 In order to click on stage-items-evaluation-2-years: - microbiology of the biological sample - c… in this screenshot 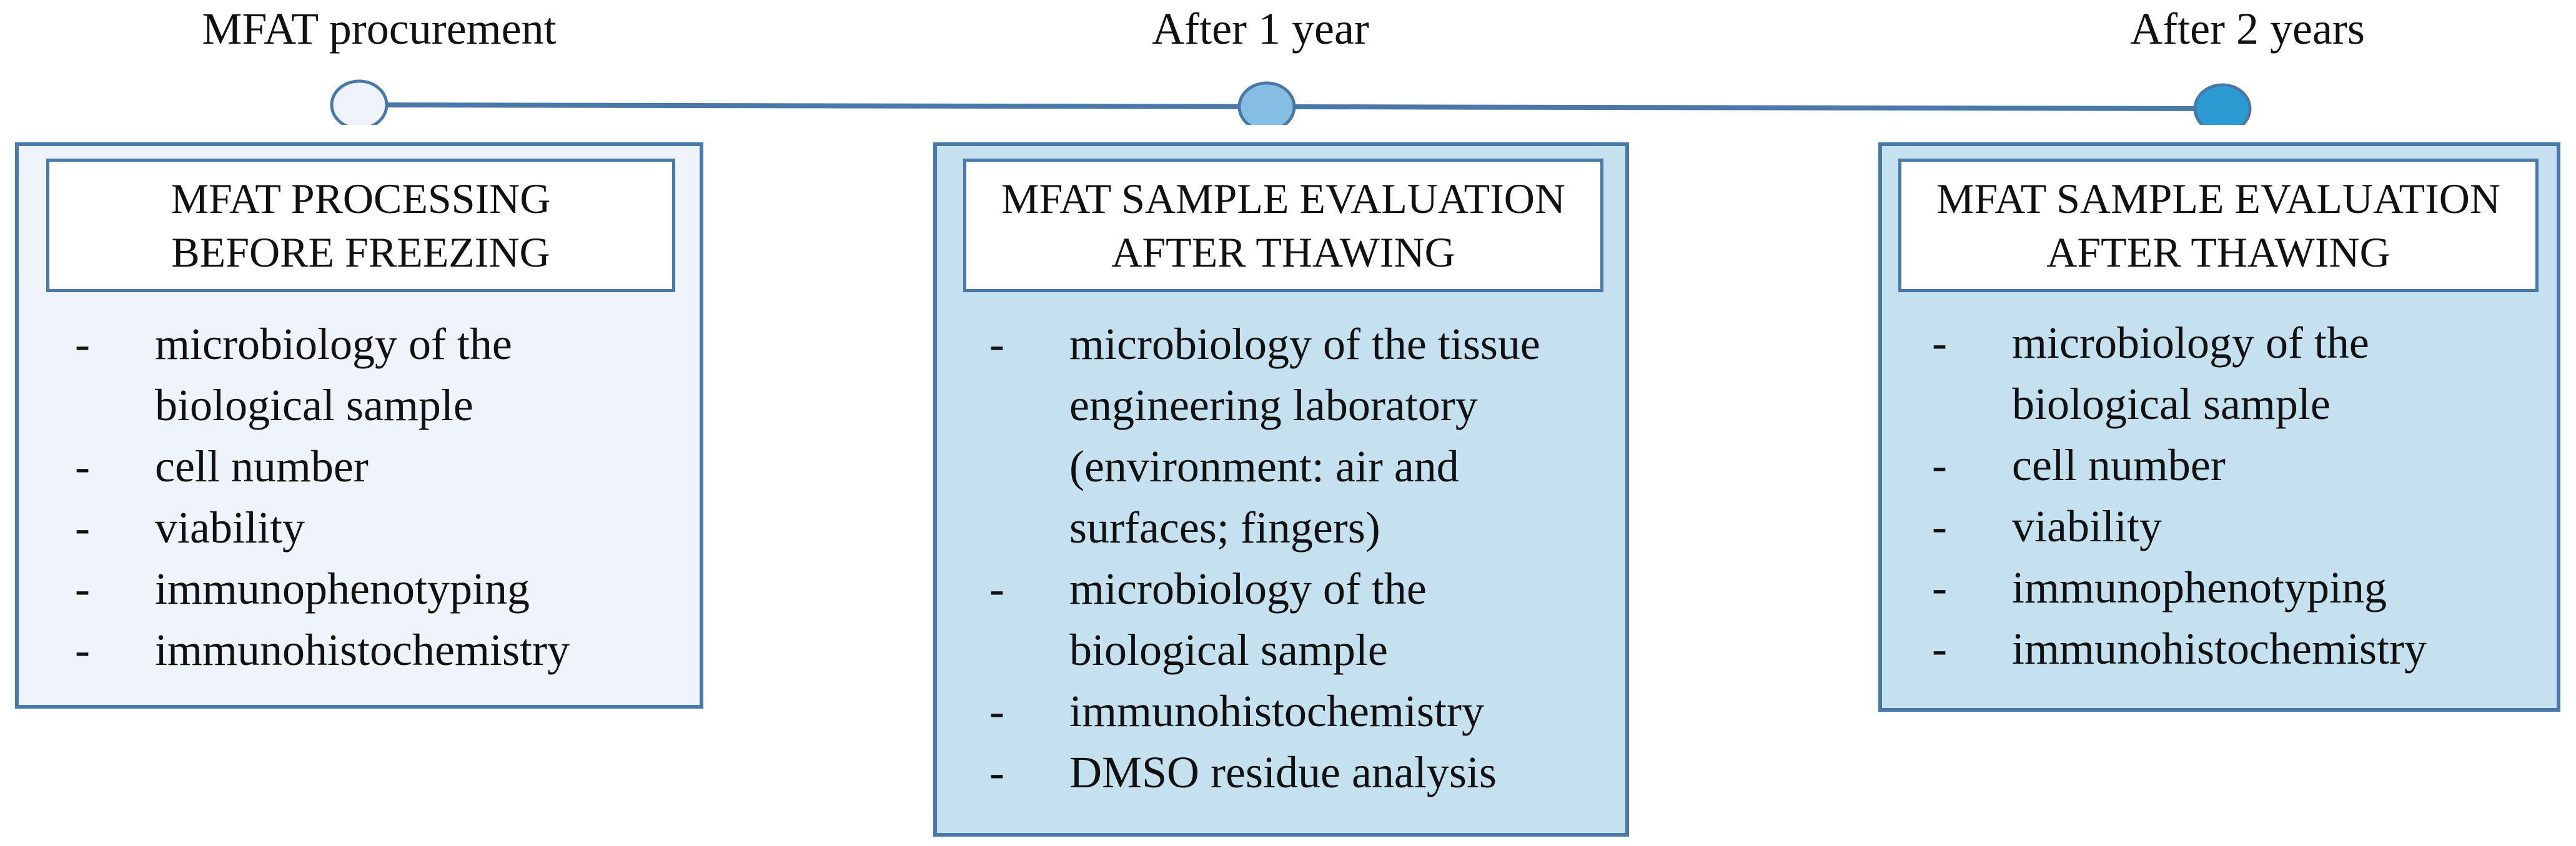, I will do `click(2166, 495)`.